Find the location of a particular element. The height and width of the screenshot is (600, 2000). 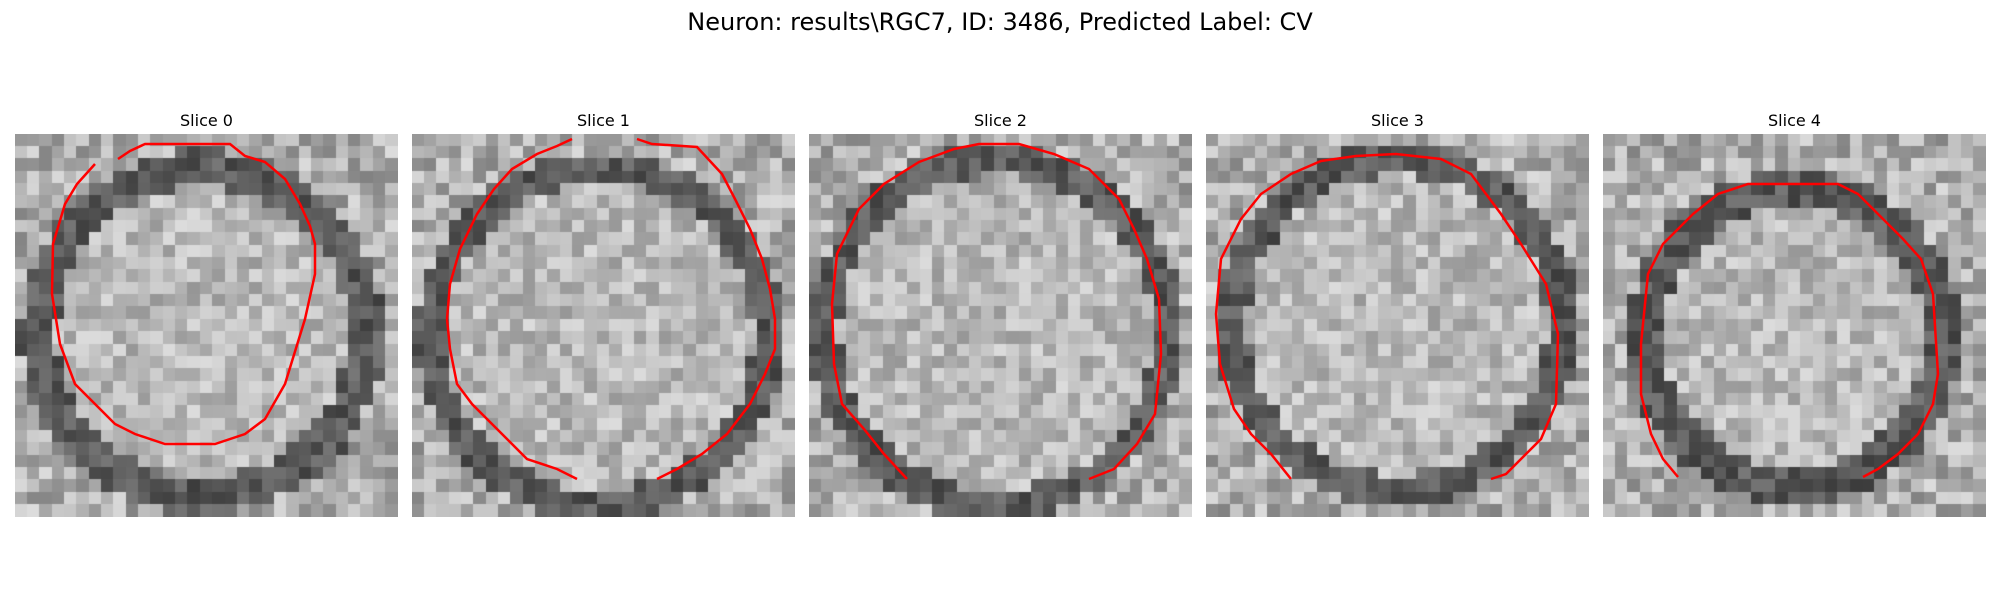

slice-panel-2: Slice 2 is located at coordinates (1000, 312).